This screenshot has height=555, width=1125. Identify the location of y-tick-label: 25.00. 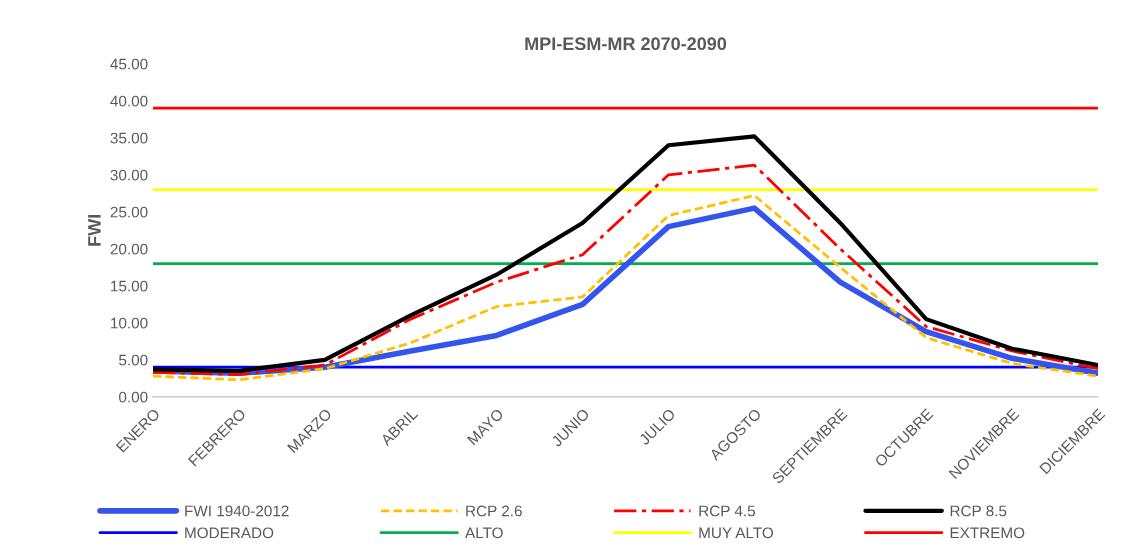
(129, 212).